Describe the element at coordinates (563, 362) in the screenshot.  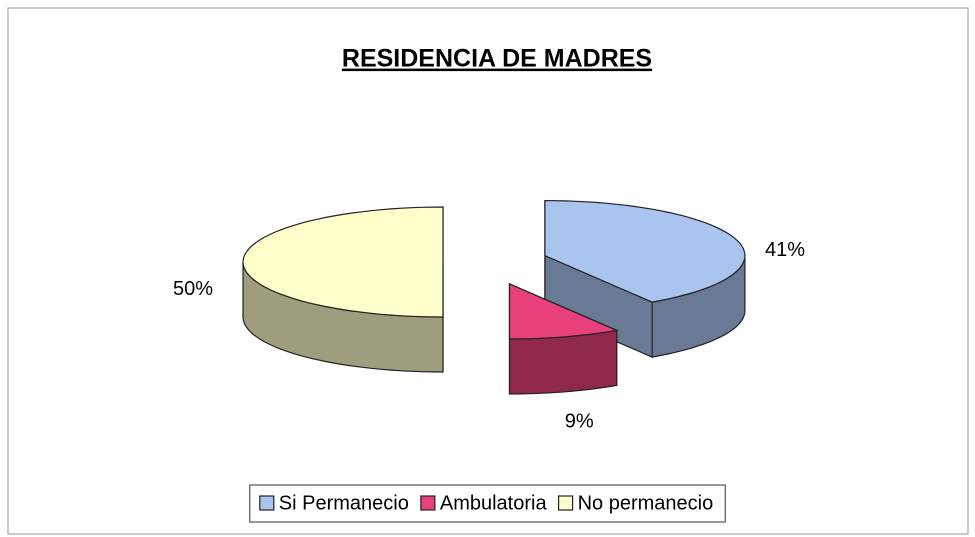
I see `slice-side` at that location.